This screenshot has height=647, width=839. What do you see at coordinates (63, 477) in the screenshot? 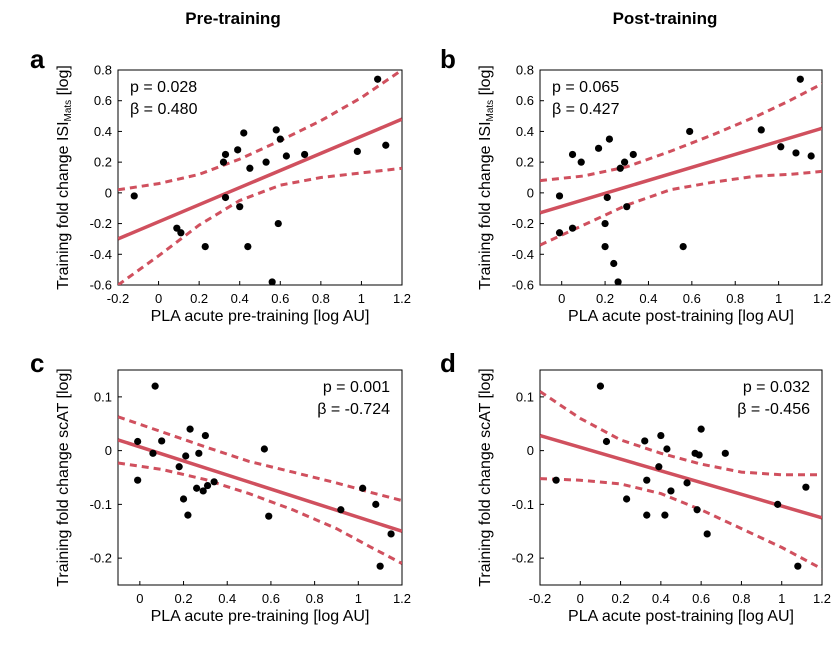
I see `y-axis-label: Training fold change scAT [log]` at bounding box center [63, 477].